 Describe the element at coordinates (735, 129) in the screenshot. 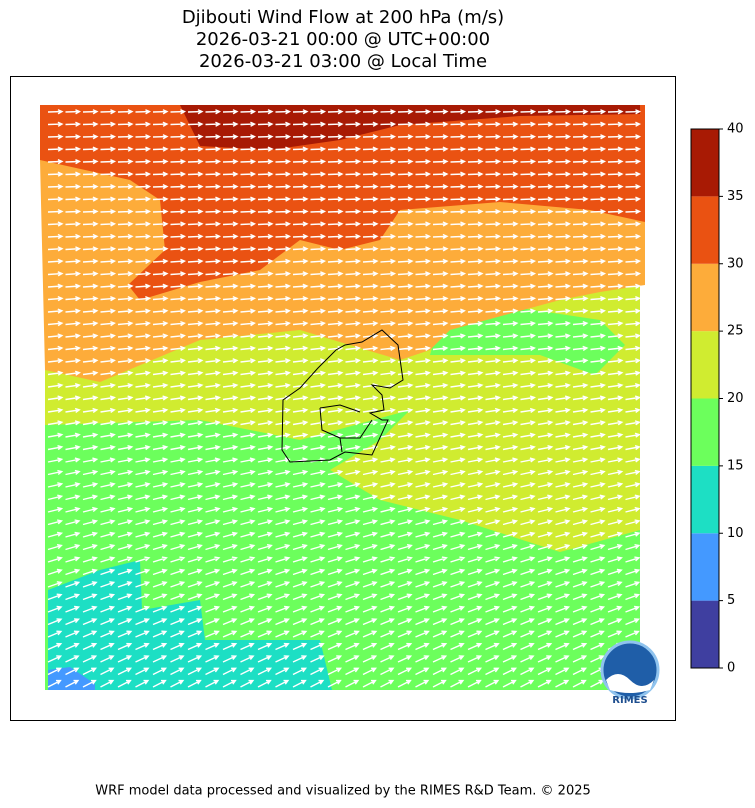

I see `colorbar-tick-label: 40` at that location.